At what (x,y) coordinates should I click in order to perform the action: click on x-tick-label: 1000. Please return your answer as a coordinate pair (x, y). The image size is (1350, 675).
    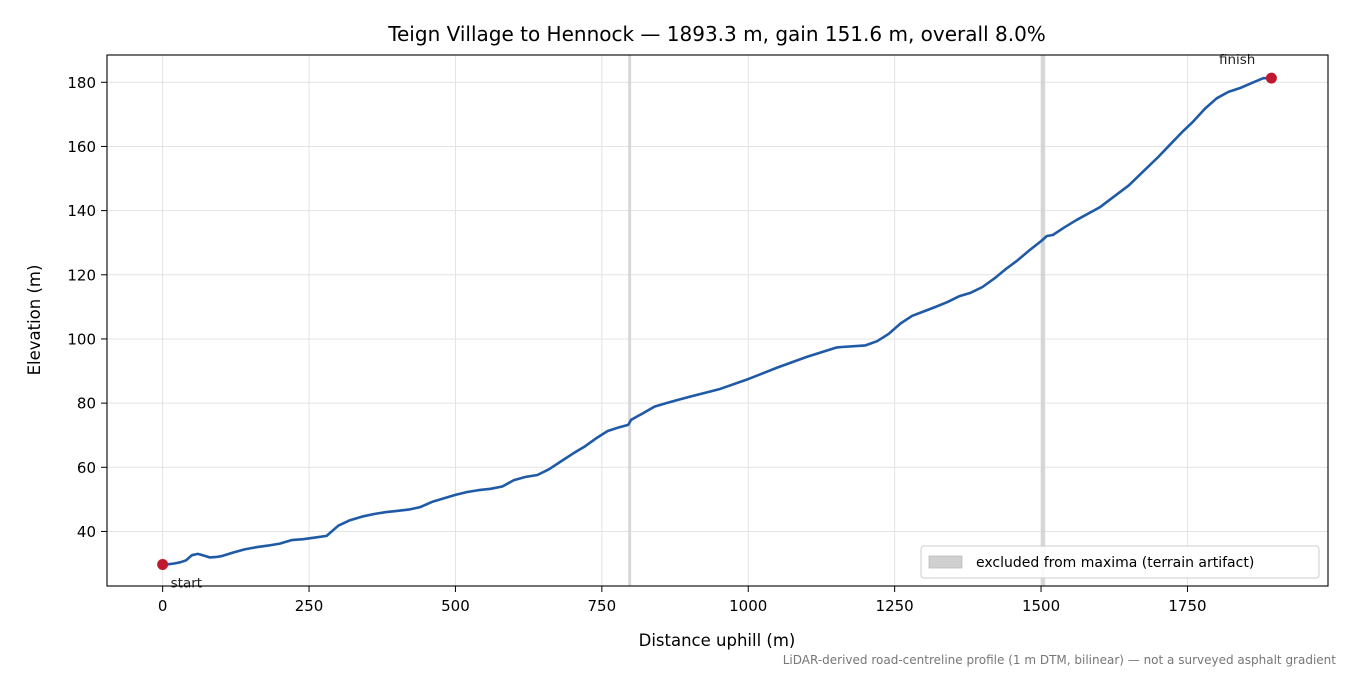
    Looking at the image, I should click on (748, 606).